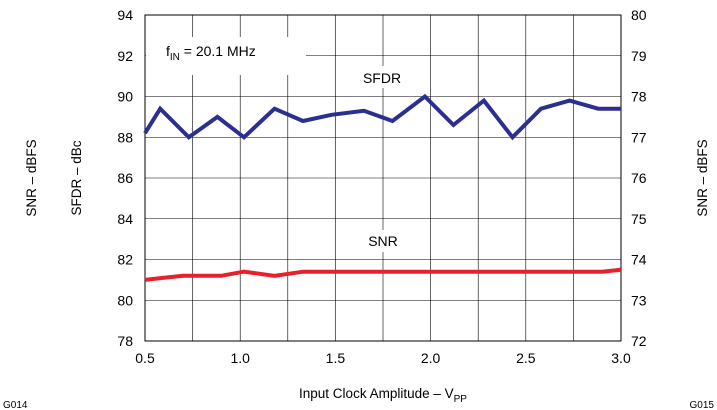  I want to click on y-tick-label-right: 76, so click(639, 178).